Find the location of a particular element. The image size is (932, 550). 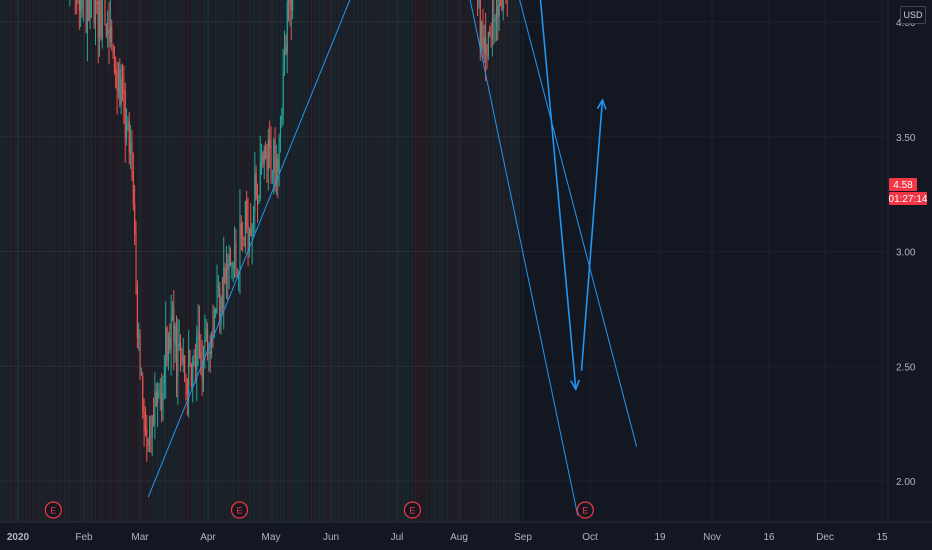

x-tick-label: Apr is located at coordinates (208, 537).